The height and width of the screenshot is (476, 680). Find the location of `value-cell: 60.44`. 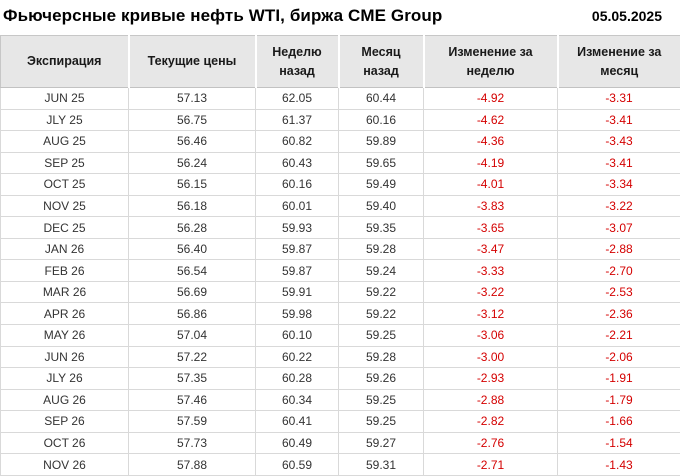

value-cell: 60.44 is located at coordinates (381, 98).